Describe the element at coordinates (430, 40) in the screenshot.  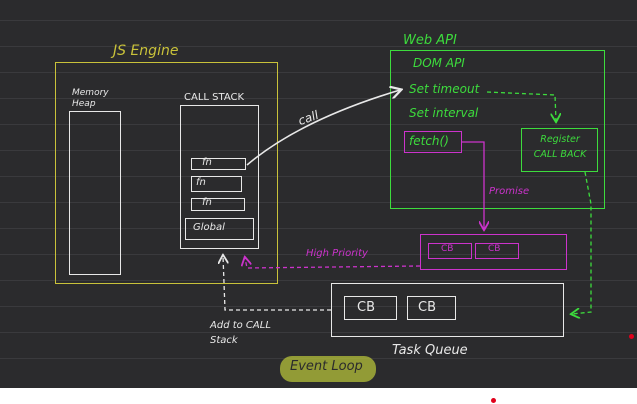
I see `web-api-title: Web API` at that location.